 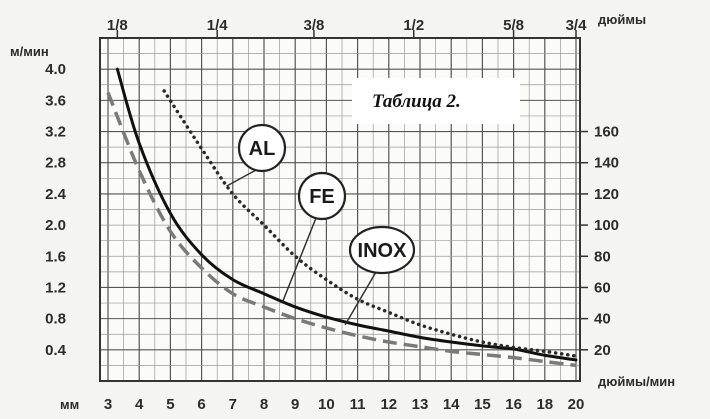 I want to click on chart-title: Таблица 2., so click(x=416, y=101).